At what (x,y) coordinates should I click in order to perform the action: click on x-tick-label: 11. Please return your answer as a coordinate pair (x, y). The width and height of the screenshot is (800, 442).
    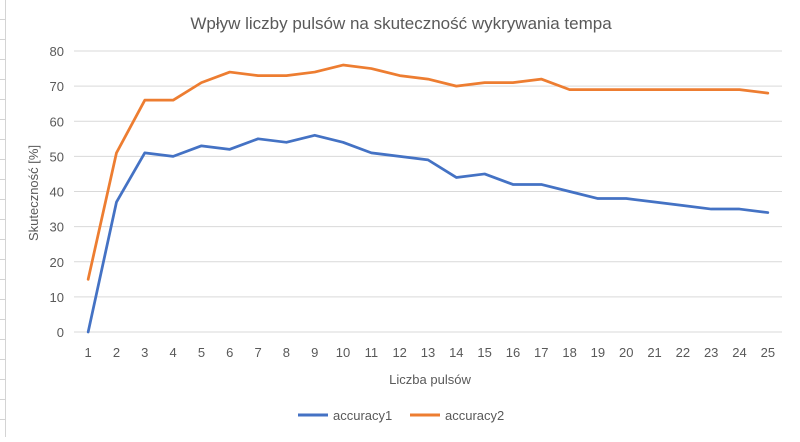
    Looking at the image, I should click on (372, 352).